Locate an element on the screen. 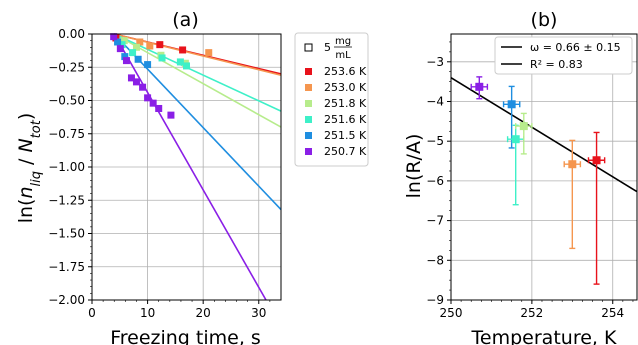 This screenshot has width=638, height=345. y-label-part: n is located at coordinates (26, 192).